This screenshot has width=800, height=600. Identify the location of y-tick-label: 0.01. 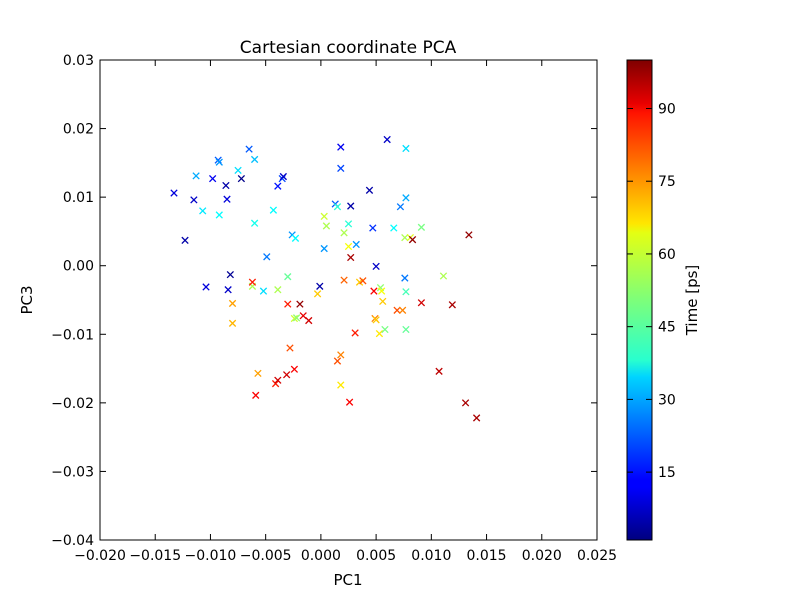
(78, 198).